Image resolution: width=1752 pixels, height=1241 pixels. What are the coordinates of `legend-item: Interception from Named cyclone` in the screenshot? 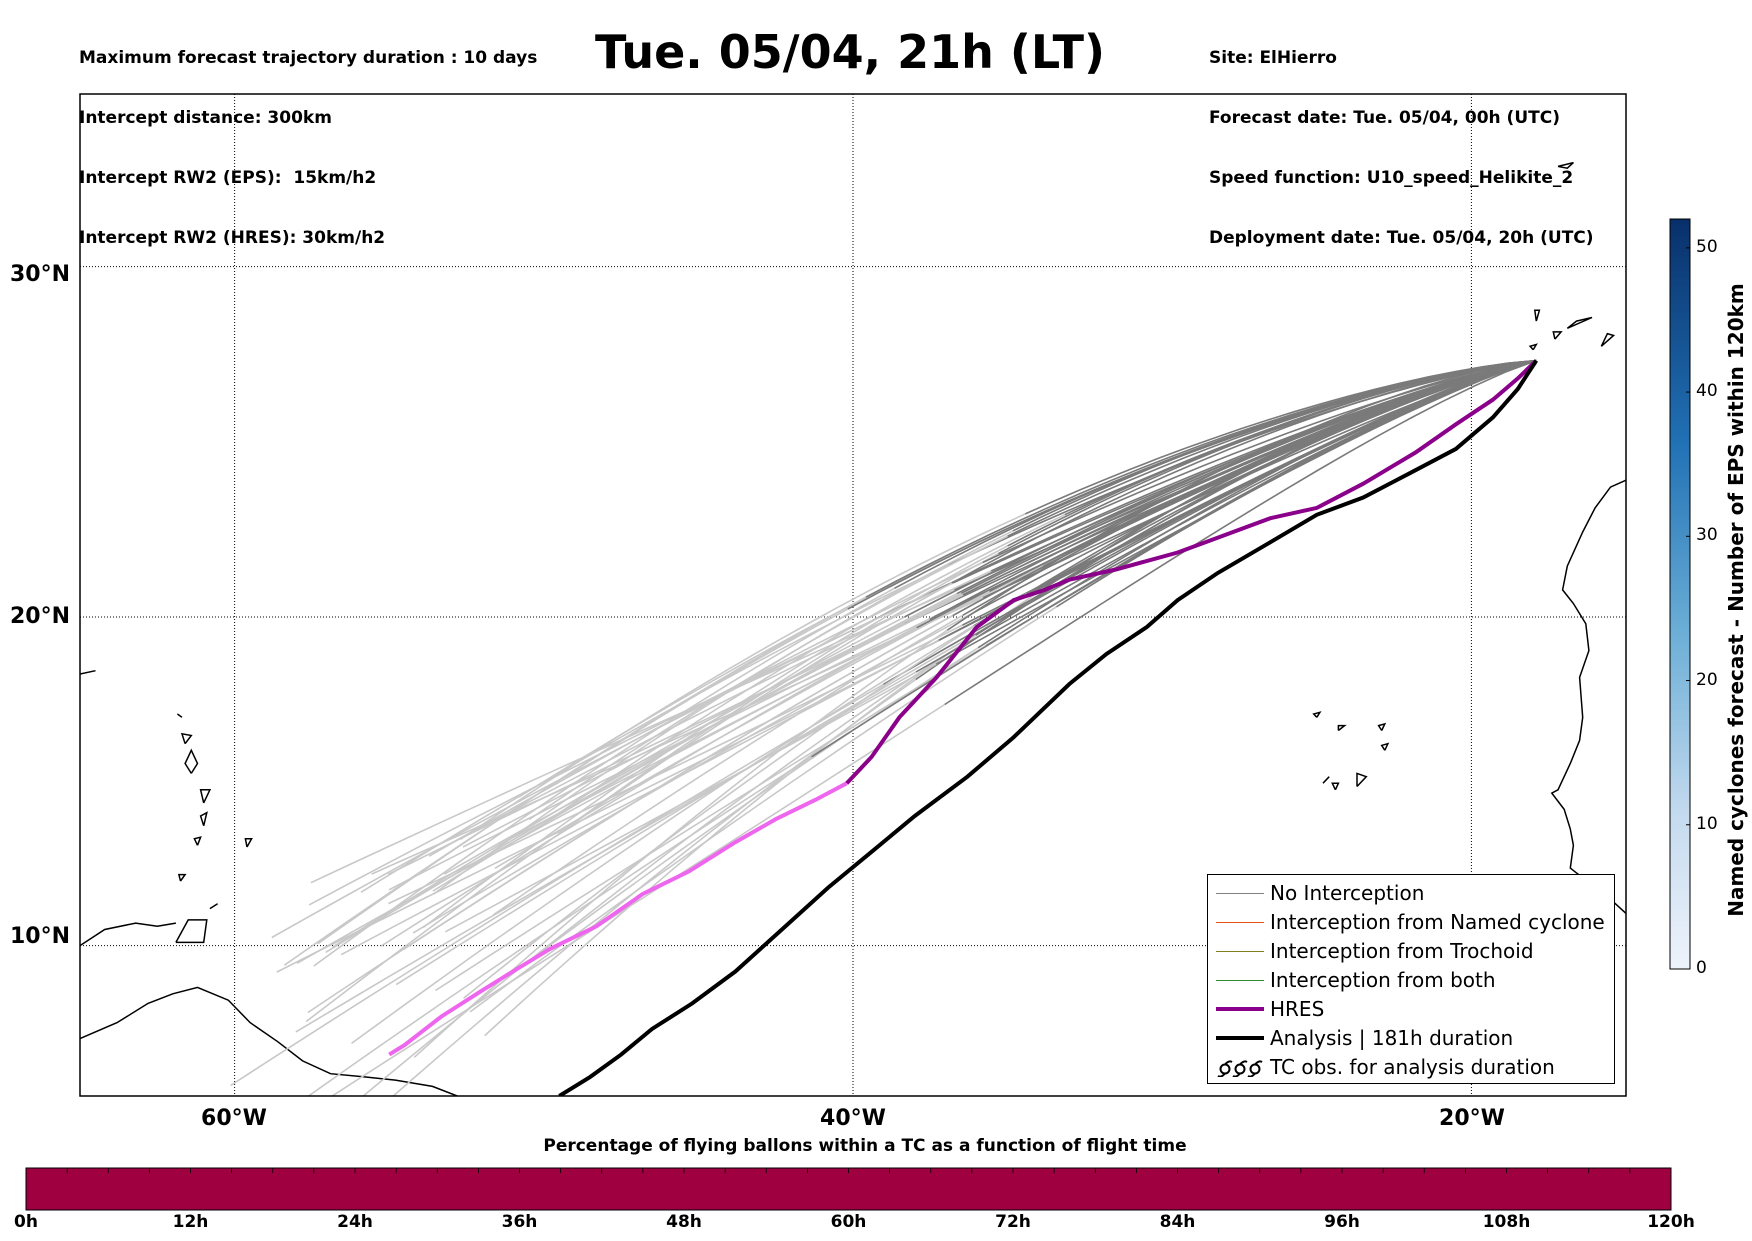 It's located at (1411, 922).